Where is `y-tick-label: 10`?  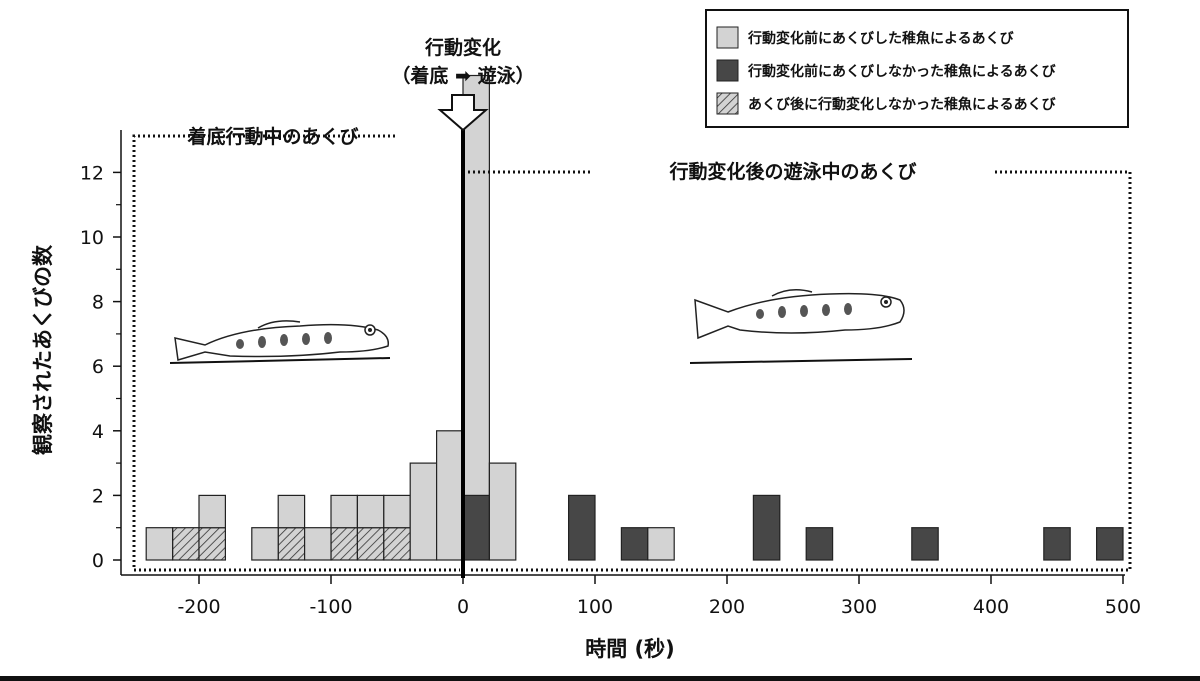
y-tick-label: 10 is located at coordinates (92, 238).